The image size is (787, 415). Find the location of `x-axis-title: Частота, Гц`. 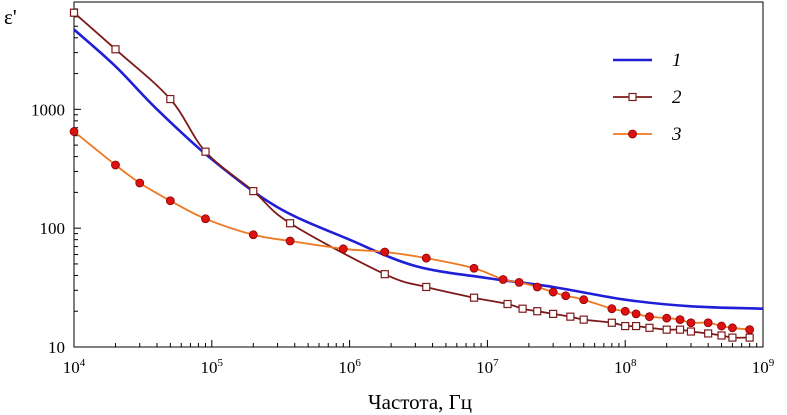

x-axis-title: Частота, Гц is located at coordinates (420, 402).